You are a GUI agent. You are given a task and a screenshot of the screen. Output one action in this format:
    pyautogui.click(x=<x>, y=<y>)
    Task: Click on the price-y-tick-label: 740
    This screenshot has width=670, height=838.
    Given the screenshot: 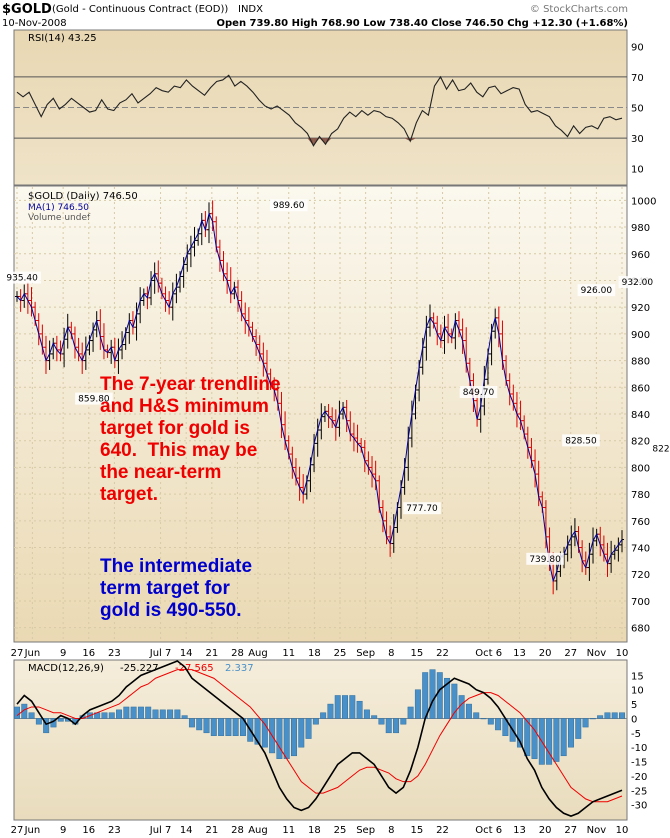 What is the action you would take?
    pyautogui.click(x=640, y=549)
    